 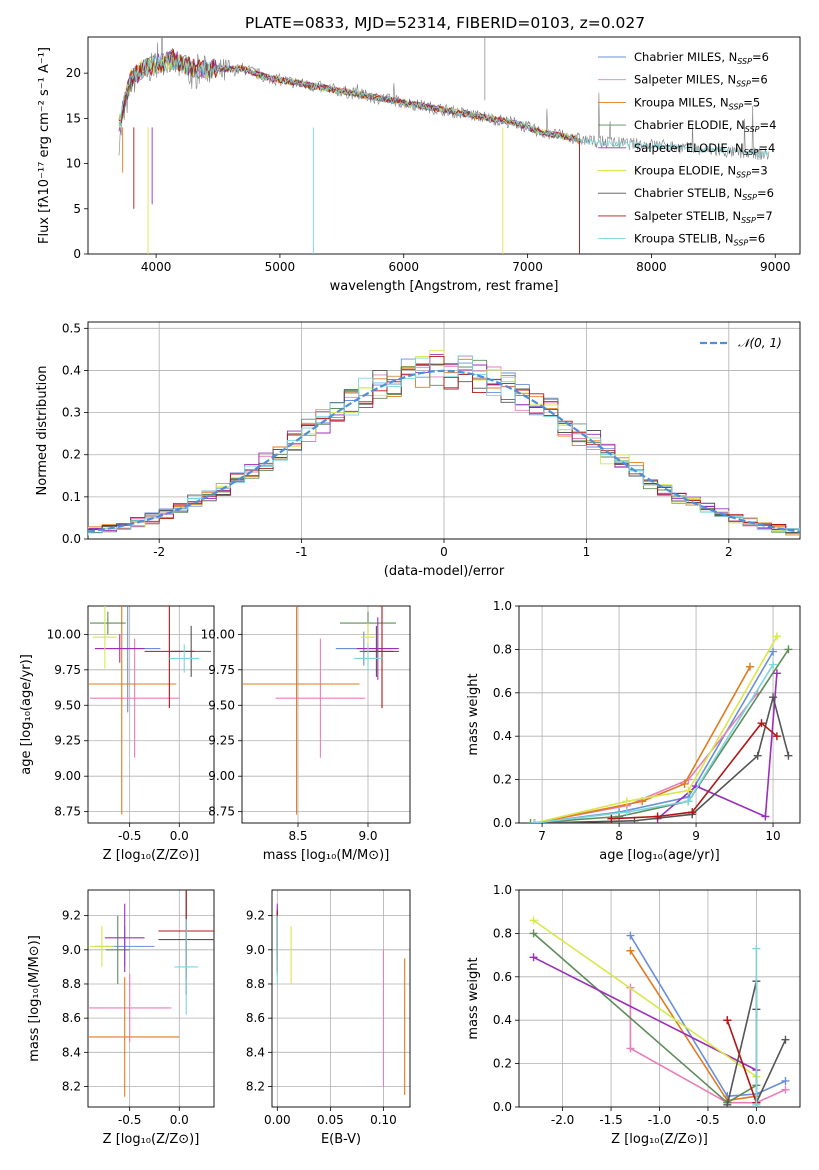 What do you see at coordinates (587, 552) in the screenshot?
I see `x-tick-label: 1` at bounding box center [587, 552].